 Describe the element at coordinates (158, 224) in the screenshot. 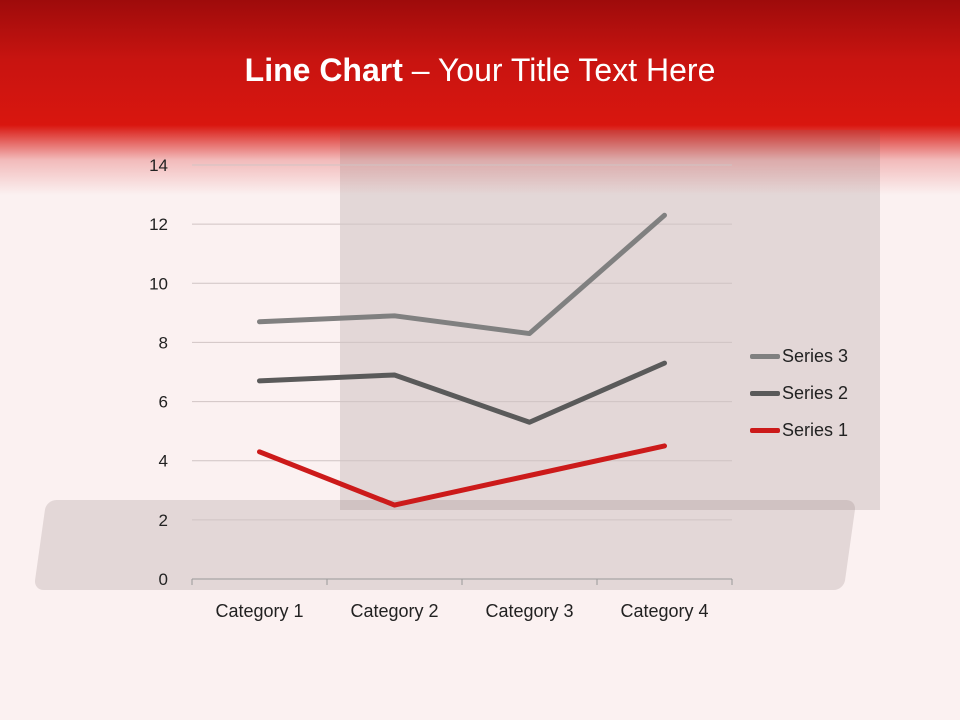

I see `y-tick-label: 12` at that location.